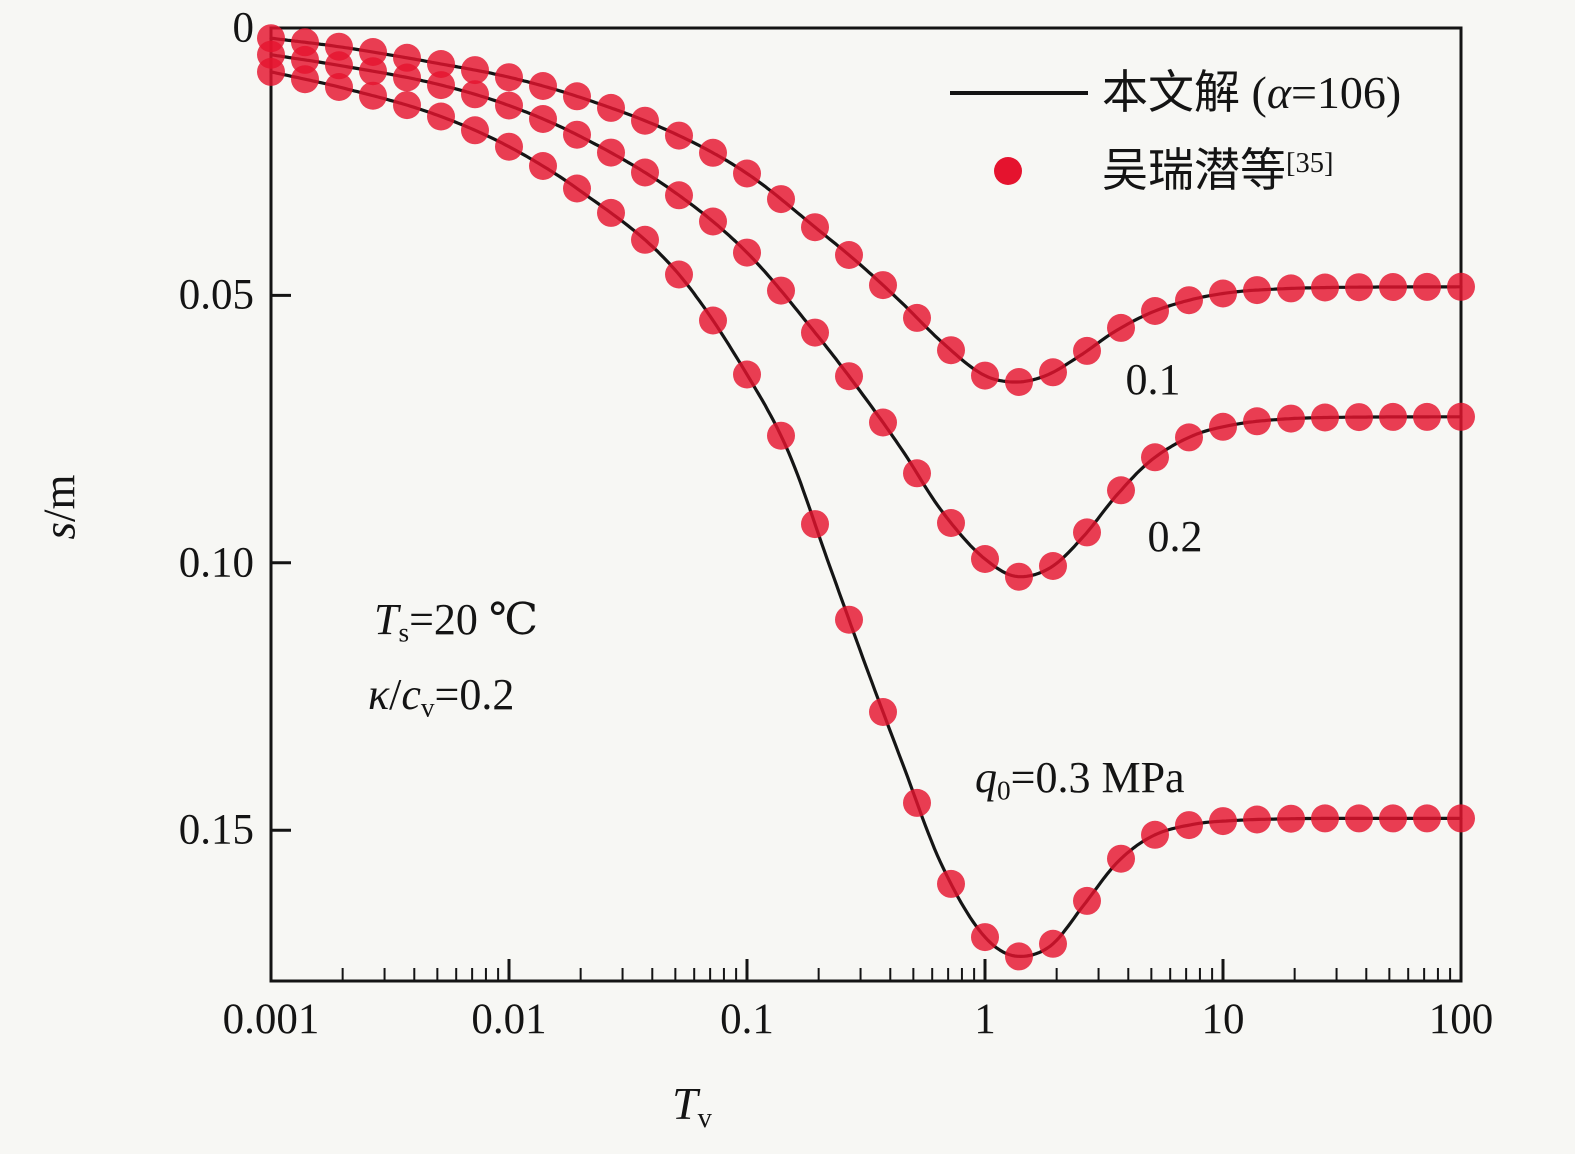 Image resolution: width=1575 pixels, height=1154 pixels. Describe the element at coordinates (1184, 92) in the screenshot. I see `legend-solution-pre: 本文解 (` at that location.